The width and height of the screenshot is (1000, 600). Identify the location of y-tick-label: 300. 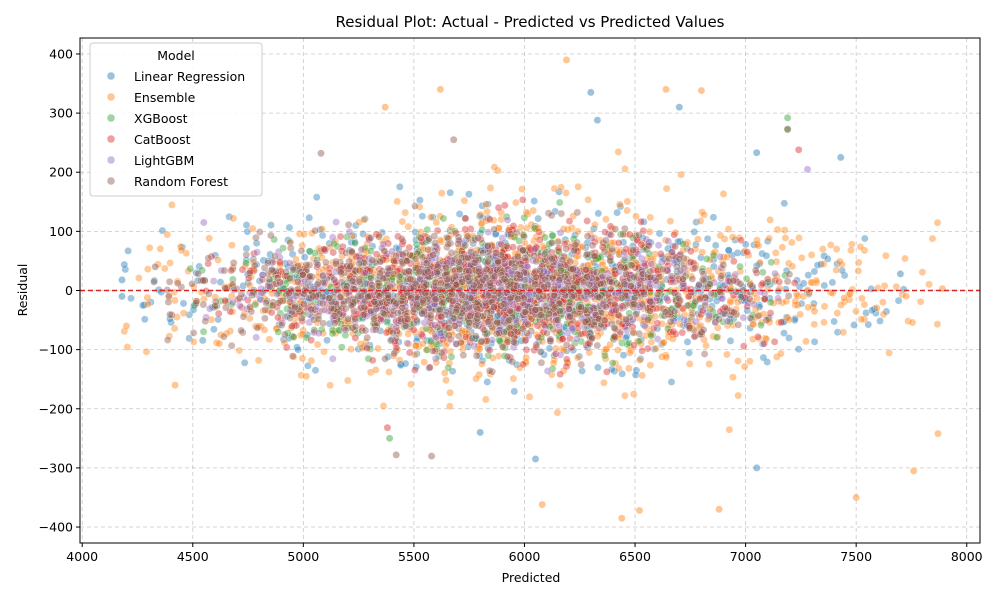
(61, 113).